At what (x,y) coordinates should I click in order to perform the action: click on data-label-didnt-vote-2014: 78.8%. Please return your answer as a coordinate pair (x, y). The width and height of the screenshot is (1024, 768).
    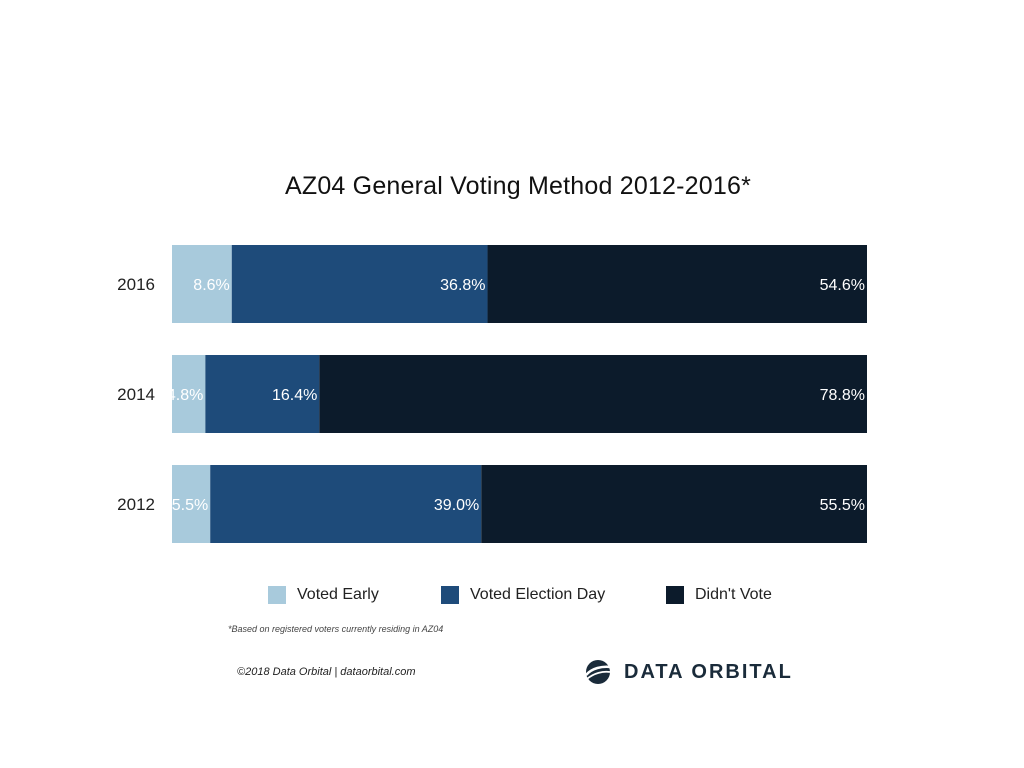
    Looking at the image, I should click on (842, 395).